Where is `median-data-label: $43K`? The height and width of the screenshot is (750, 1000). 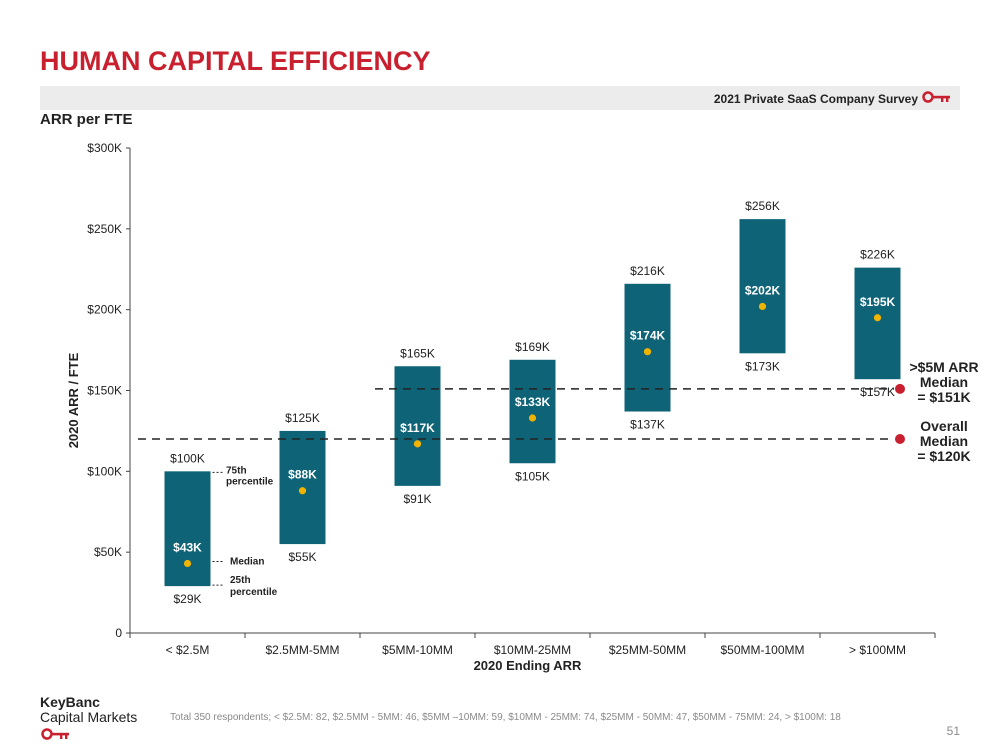 median-data-label: $43K is located at coordinates (187, 547).